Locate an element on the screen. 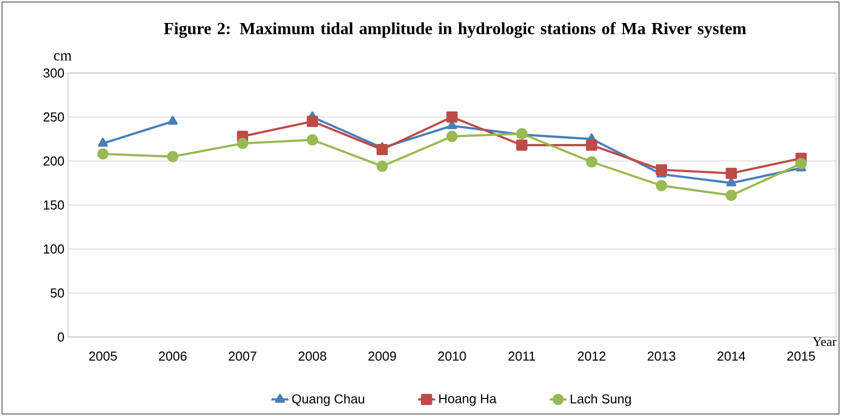 The image size is (841, 416). y-tick-label: 300 is located at coordinates (53, 73).